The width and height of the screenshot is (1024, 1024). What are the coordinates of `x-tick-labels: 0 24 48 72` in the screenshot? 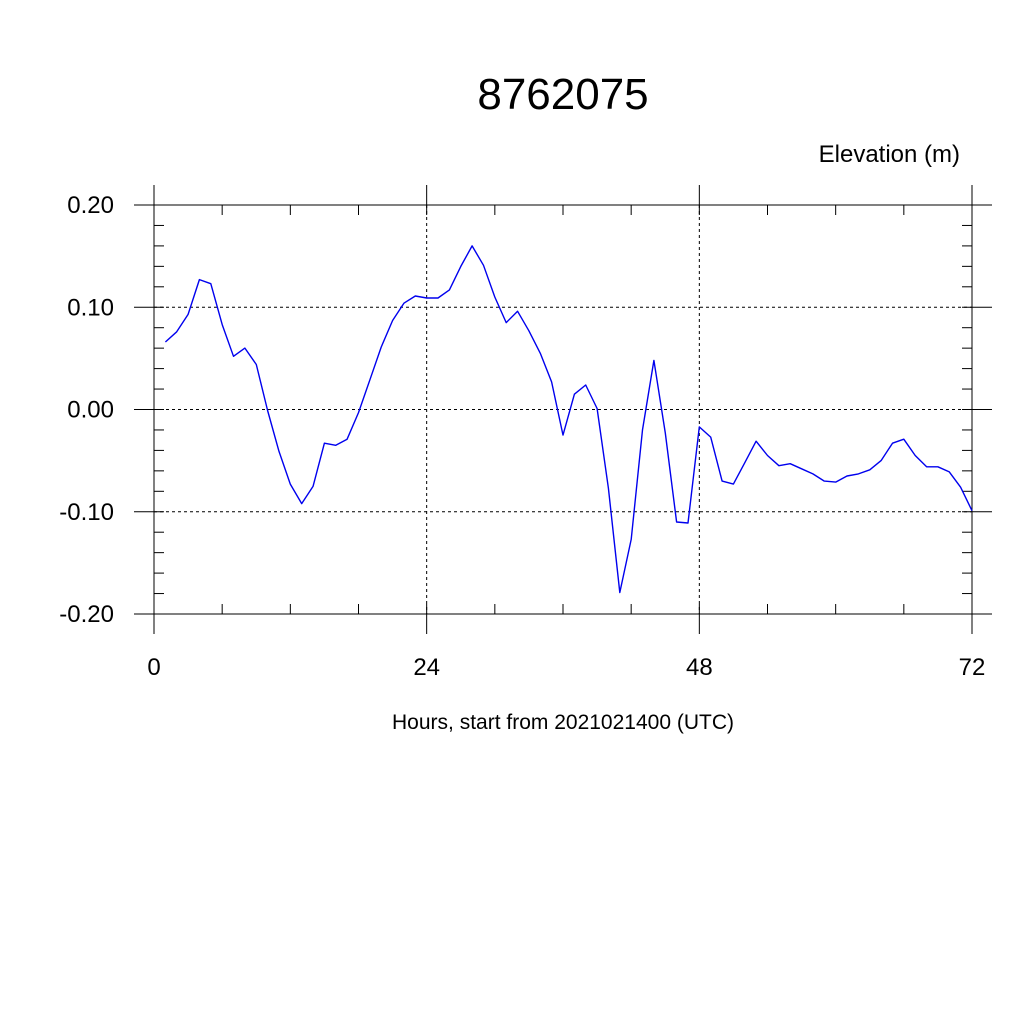 It's located at (566, 667).